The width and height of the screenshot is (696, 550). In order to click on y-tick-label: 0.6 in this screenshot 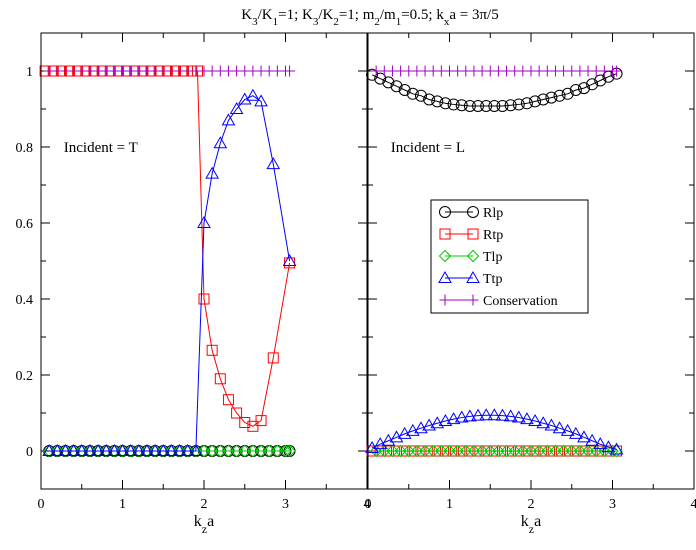, I will do `click(25, 224)`.